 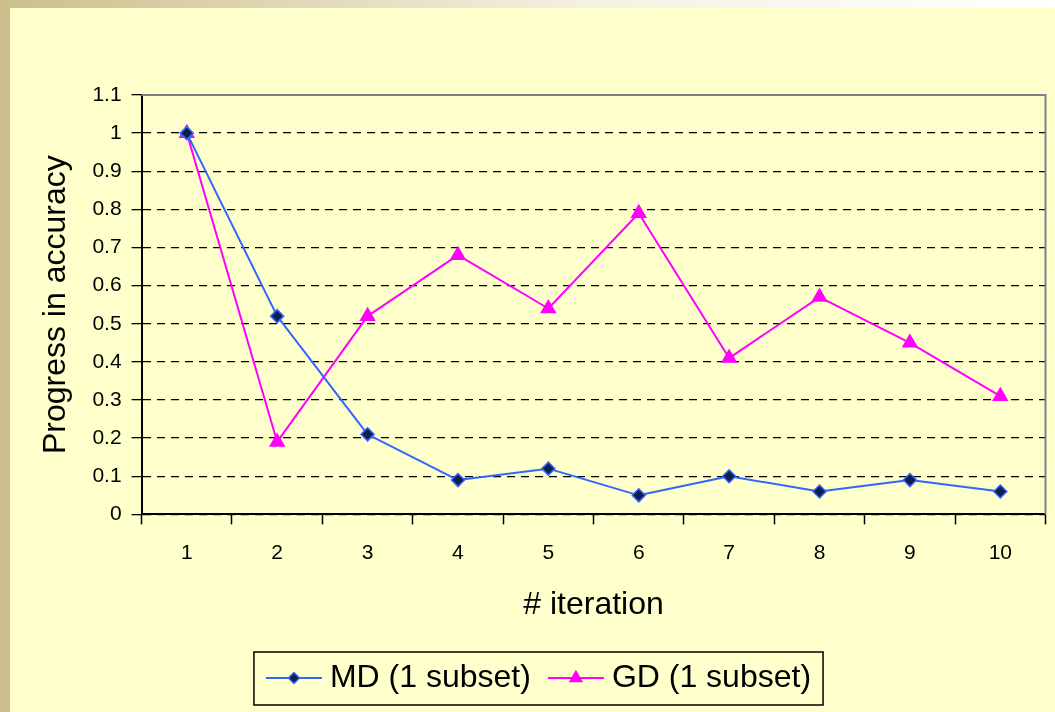 I want to click on y-tick-label: 0.4, so click(x=107, y=360).